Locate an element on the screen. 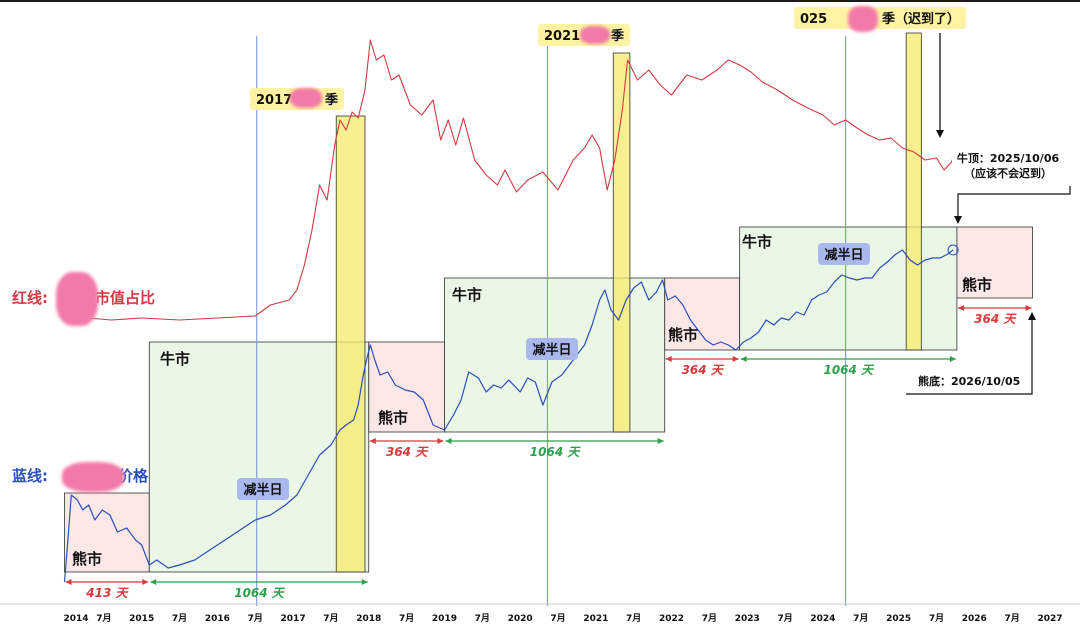  x-tick-label: 2019 is located at coordinates (444, 619).